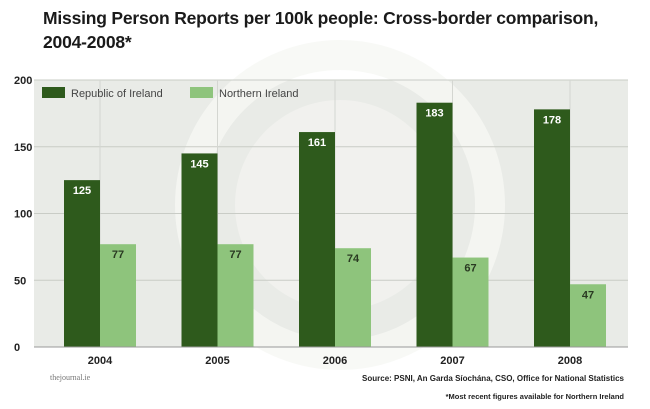  I want to click on x-tick-label: 2004, so click(100, 361).